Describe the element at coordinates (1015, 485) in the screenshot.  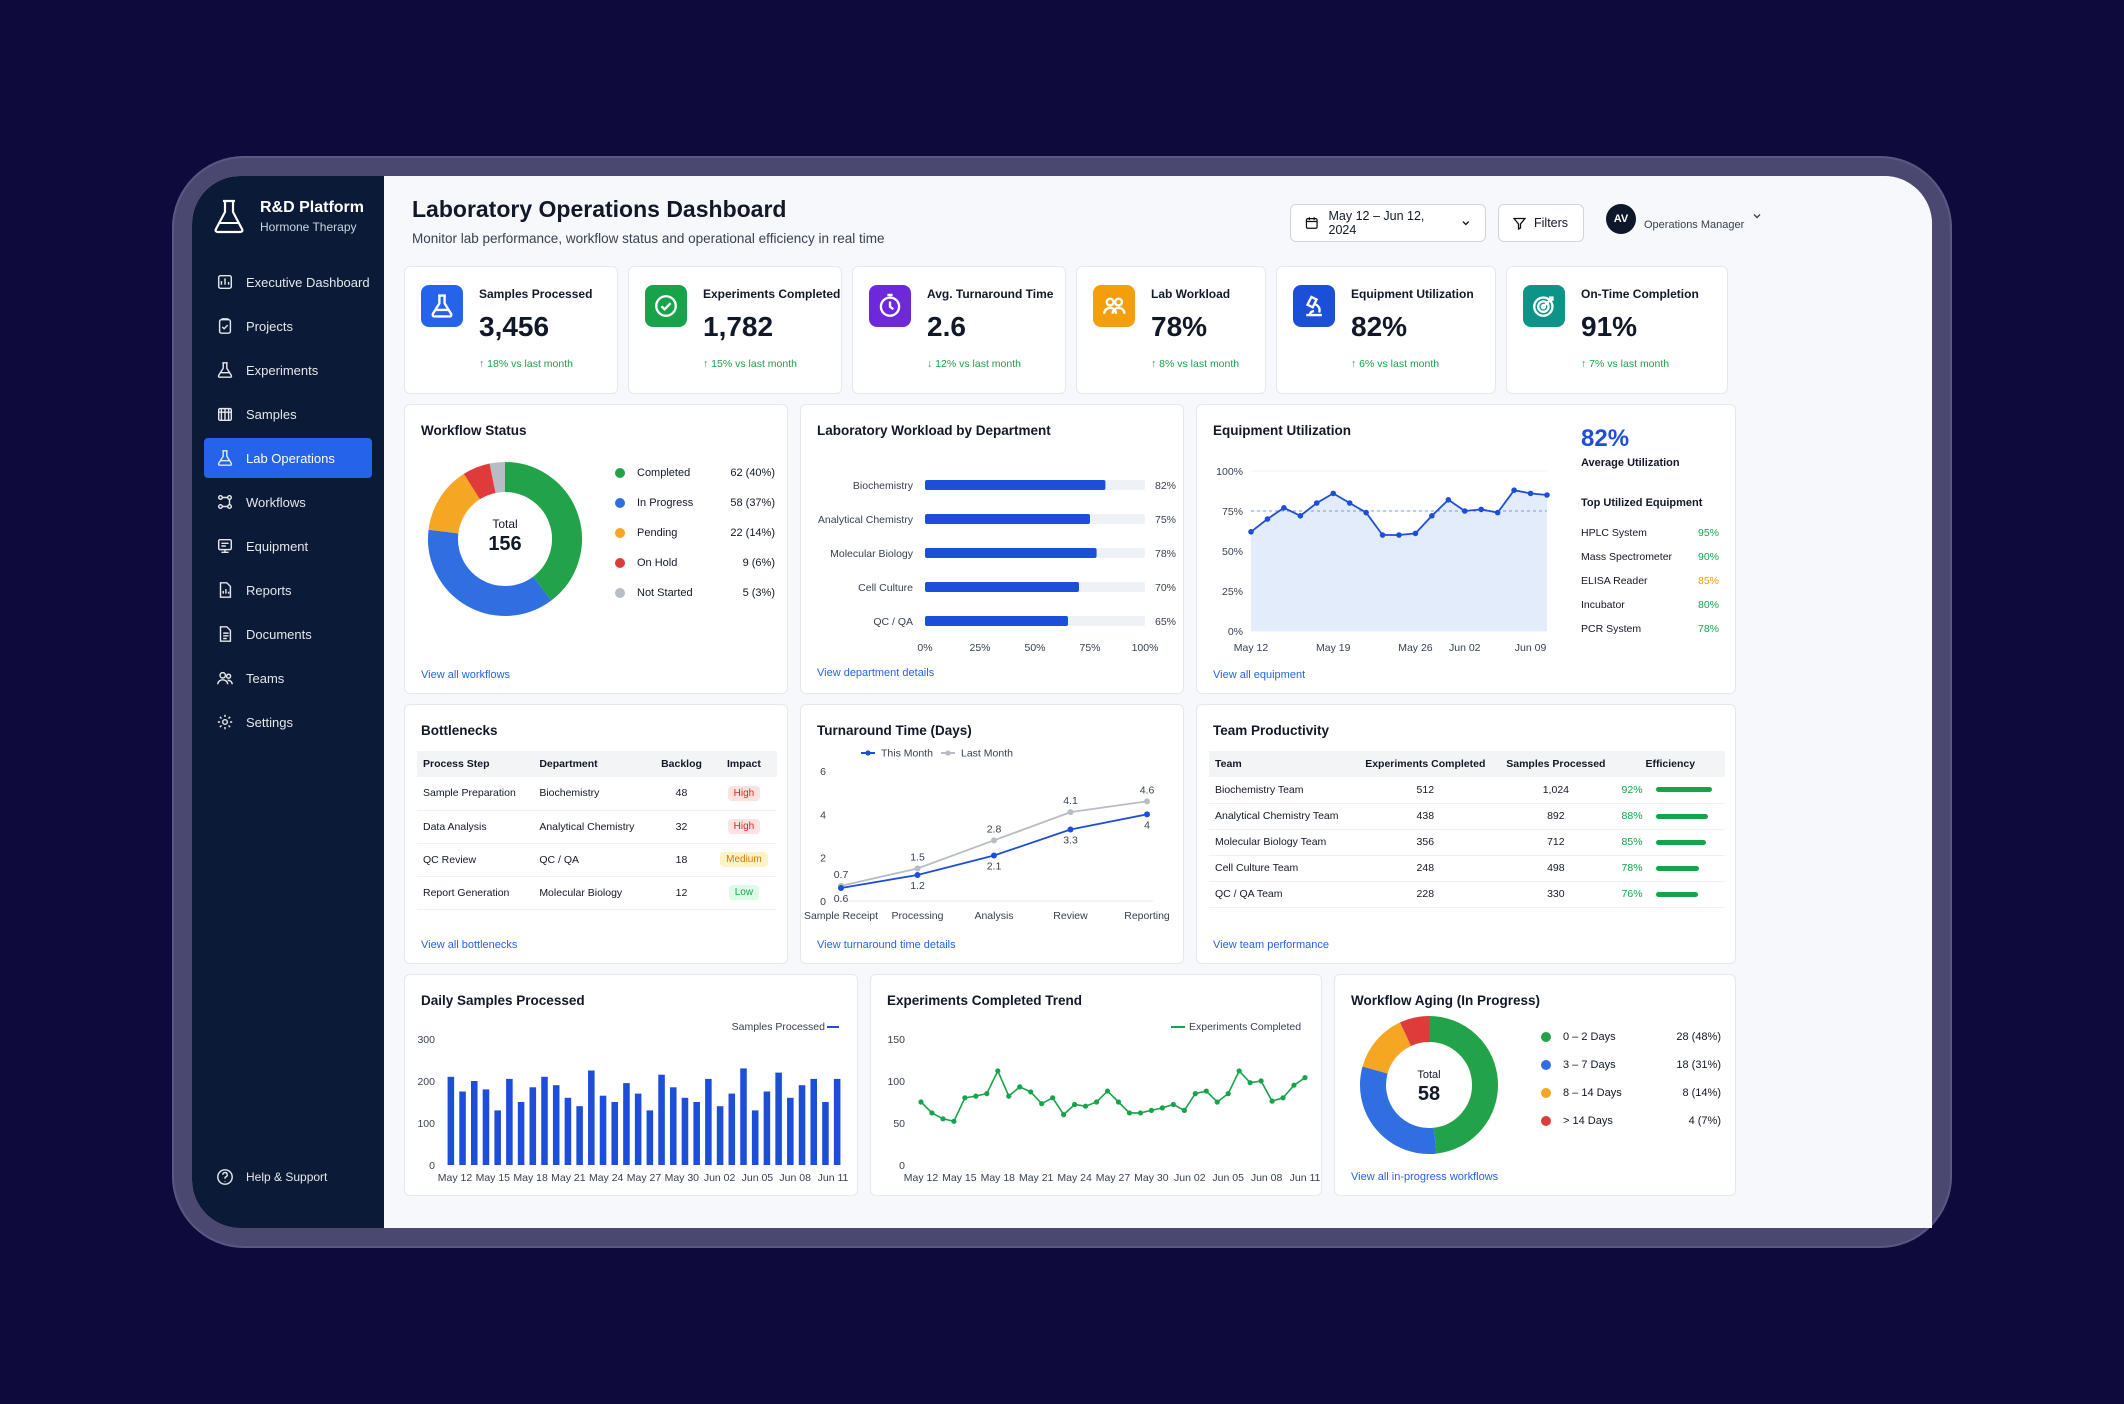
I see `bar-biochemistry` at that location.